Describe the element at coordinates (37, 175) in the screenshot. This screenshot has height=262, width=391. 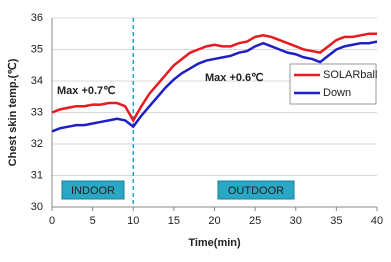
I see `y-tick-label: 31` at that location.